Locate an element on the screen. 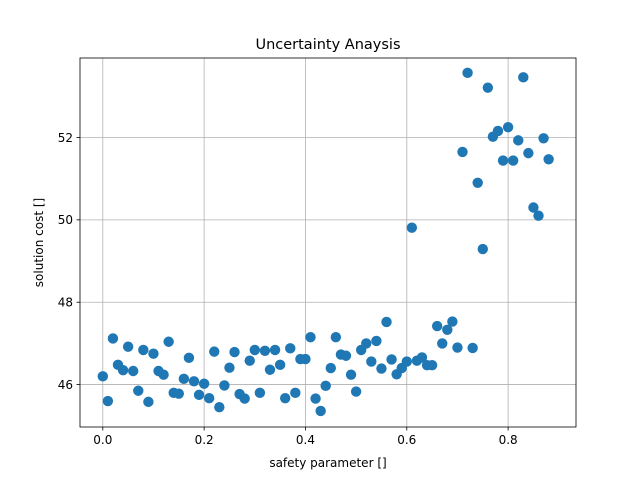  y-axis-label: solution cost [] is located at coordinates (39, 242).